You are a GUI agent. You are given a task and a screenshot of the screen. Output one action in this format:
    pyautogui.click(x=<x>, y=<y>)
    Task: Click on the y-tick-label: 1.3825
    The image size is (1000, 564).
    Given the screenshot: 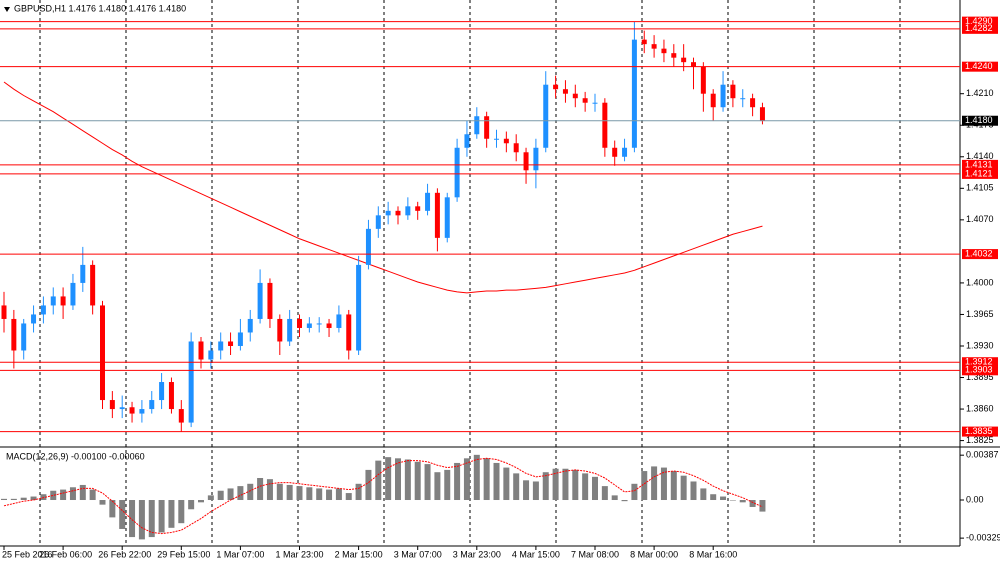 What is the action you would take?
    pyautogui.click(x=980, y=440)
    